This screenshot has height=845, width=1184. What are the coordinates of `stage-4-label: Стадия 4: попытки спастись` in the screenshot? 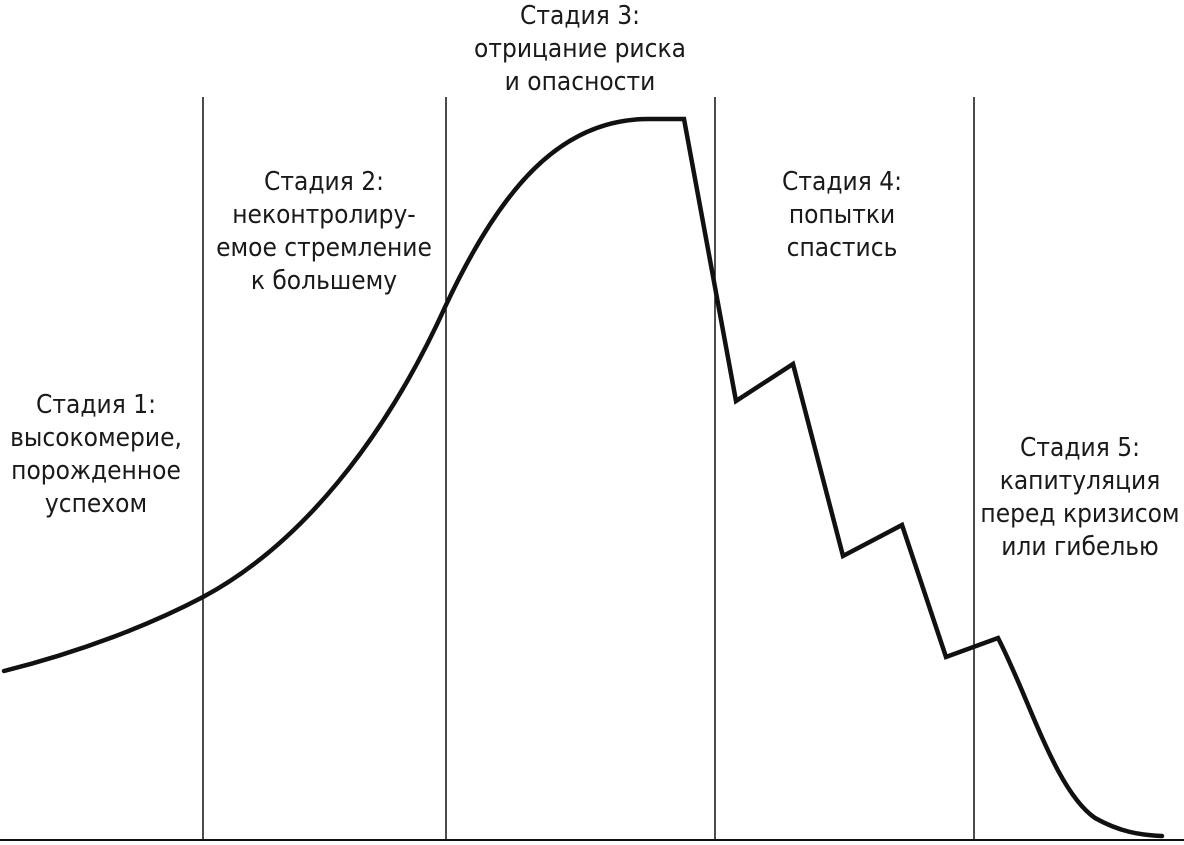 It's located at (842, 215).